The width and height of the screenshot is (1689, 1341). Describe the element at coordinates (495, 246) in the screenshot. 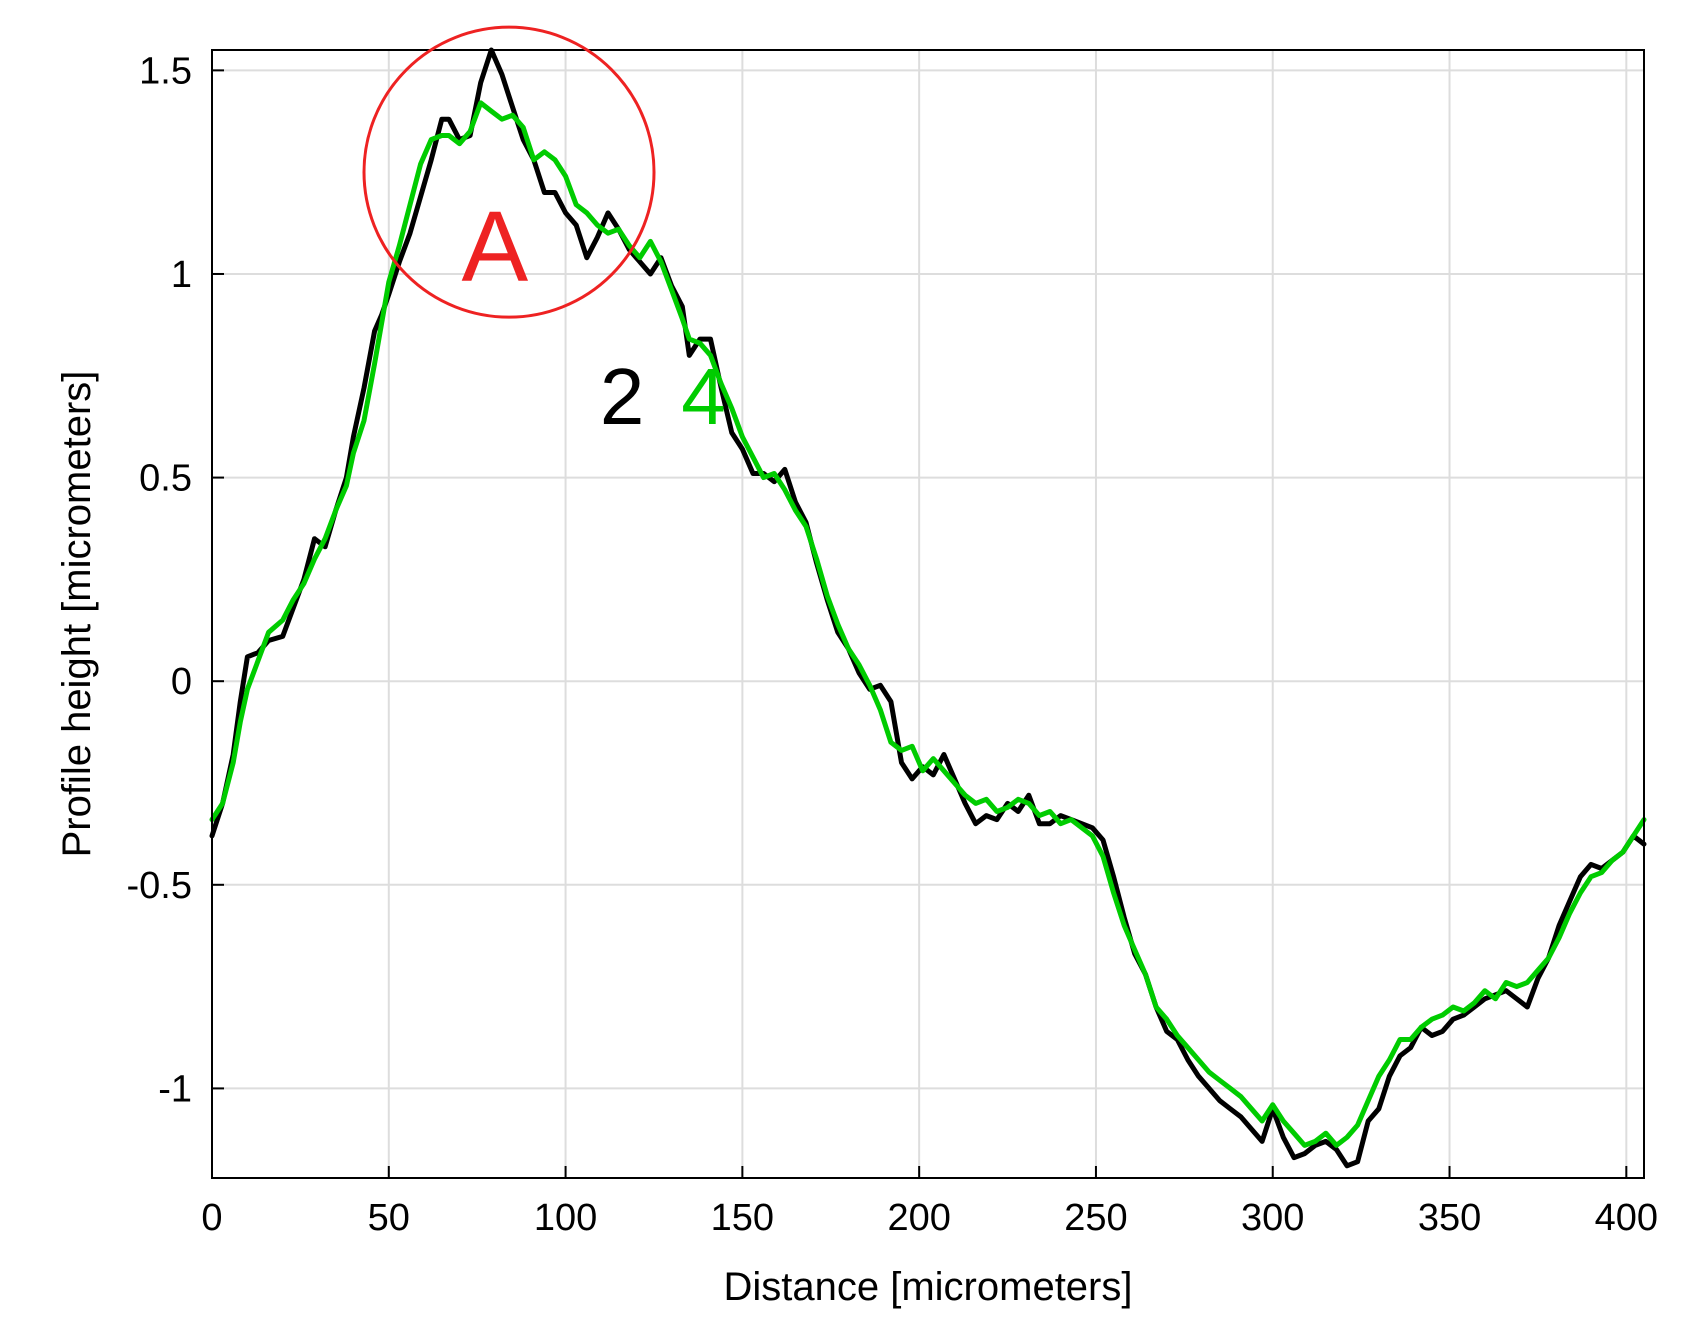

I see `annotation-label-A: A` at that location.